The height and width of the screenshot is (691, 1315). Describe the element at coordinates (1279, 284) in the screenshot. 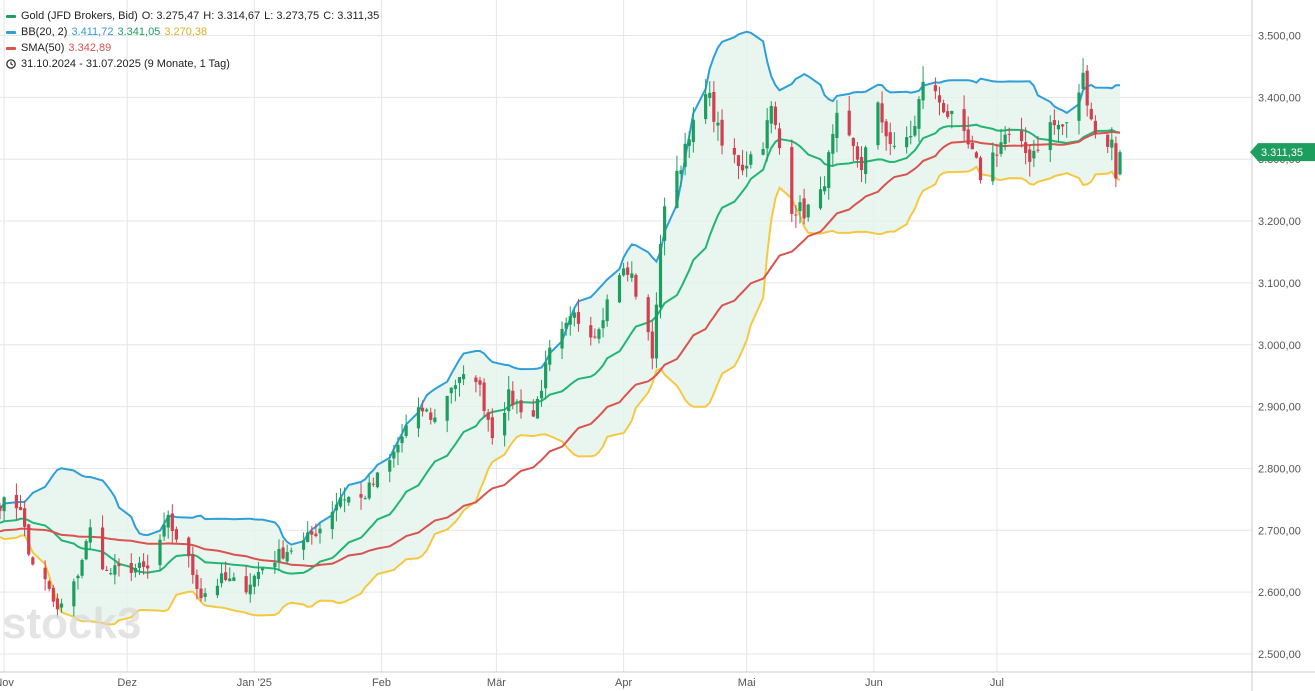

I see `y-tick-label: 3.100,00` at that location.